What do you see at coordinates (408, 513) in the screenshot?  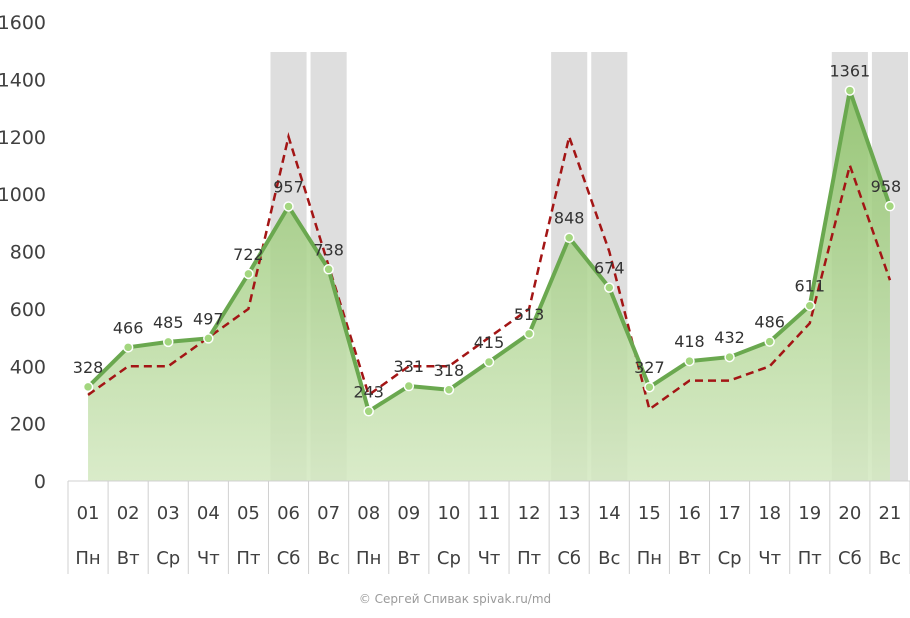 I see `x-tick-day-09: 09` at bounding box center [408, 513].